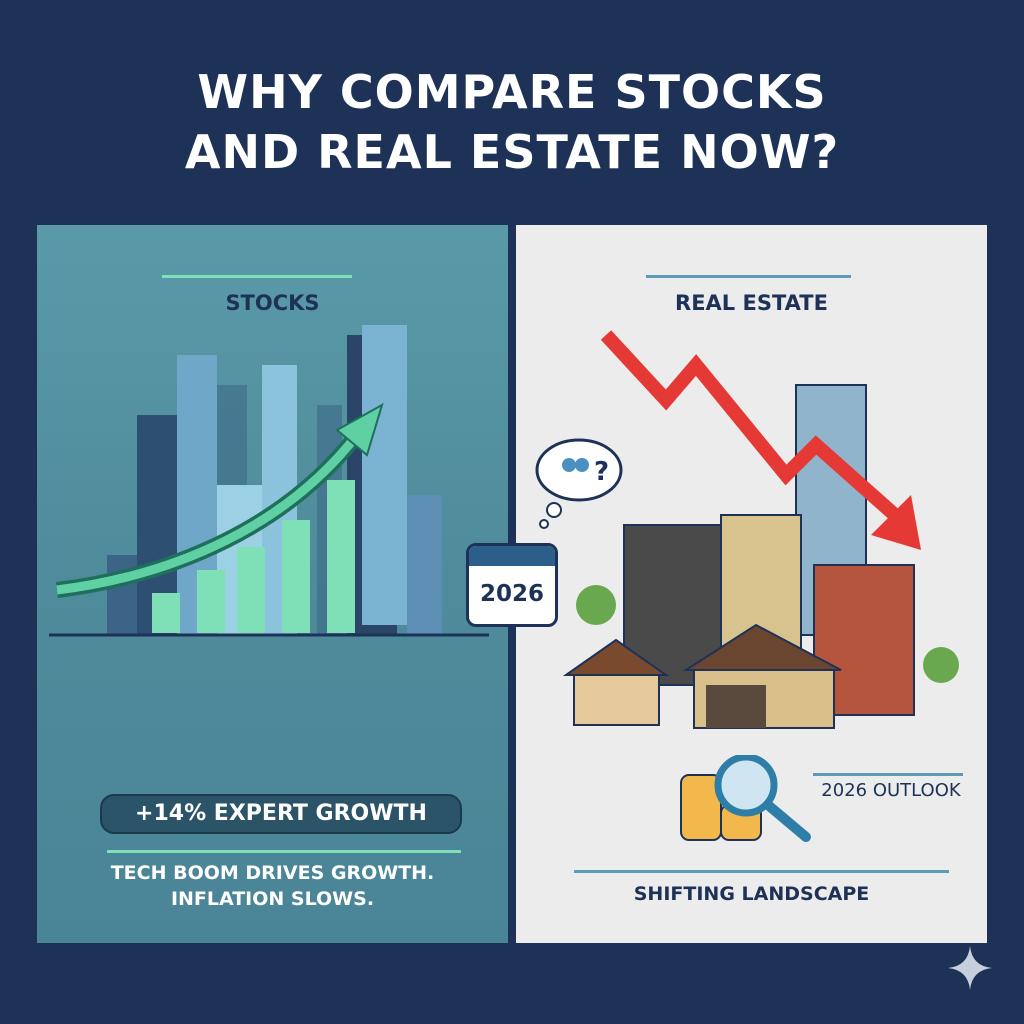 This screenshot has height=1024, width=1024. Describe the element at coordinates (281, 814) in the screenshot. I see `growth-badge: +14% EXPERT GROWTH` at that location.